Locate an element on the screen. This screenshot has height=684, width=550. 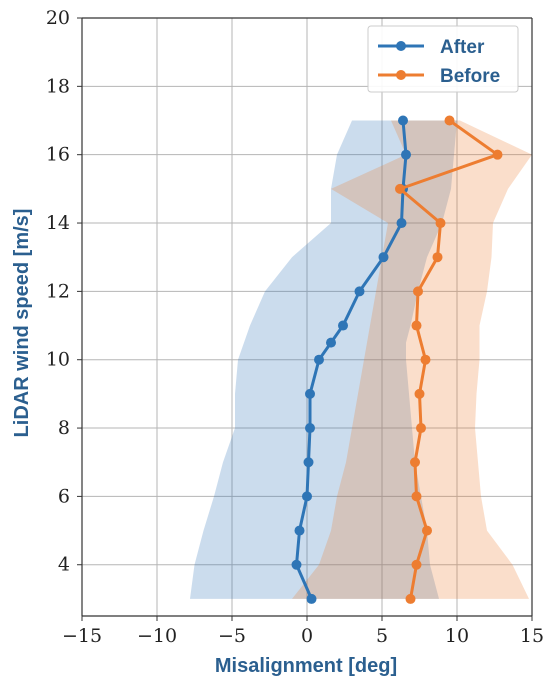
x-tick-label: 5 is located at coordinates (382, 636).